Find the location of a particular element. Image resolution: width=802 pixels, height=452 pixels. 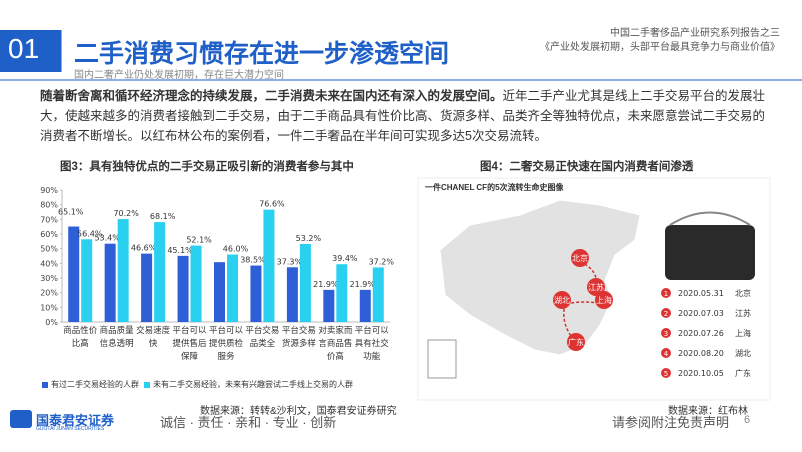

x-tick-label: 平台交易品类全 is located at coordinates (262, 336).